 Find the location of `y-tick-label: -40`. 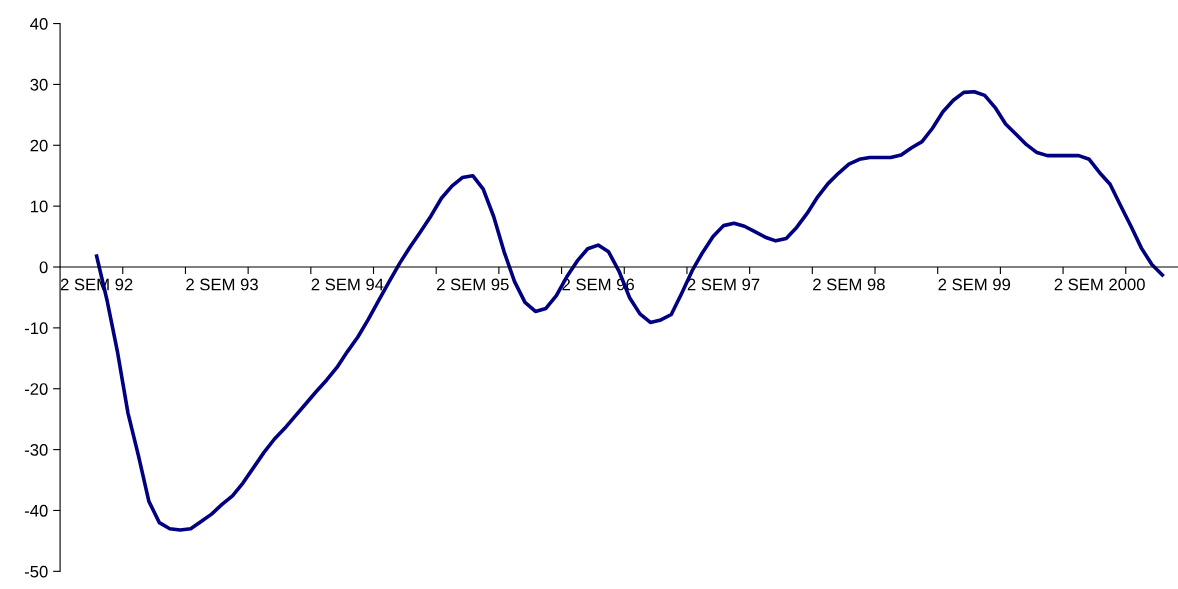

y-tick-label: -40 is located at coordinates (36, 510).